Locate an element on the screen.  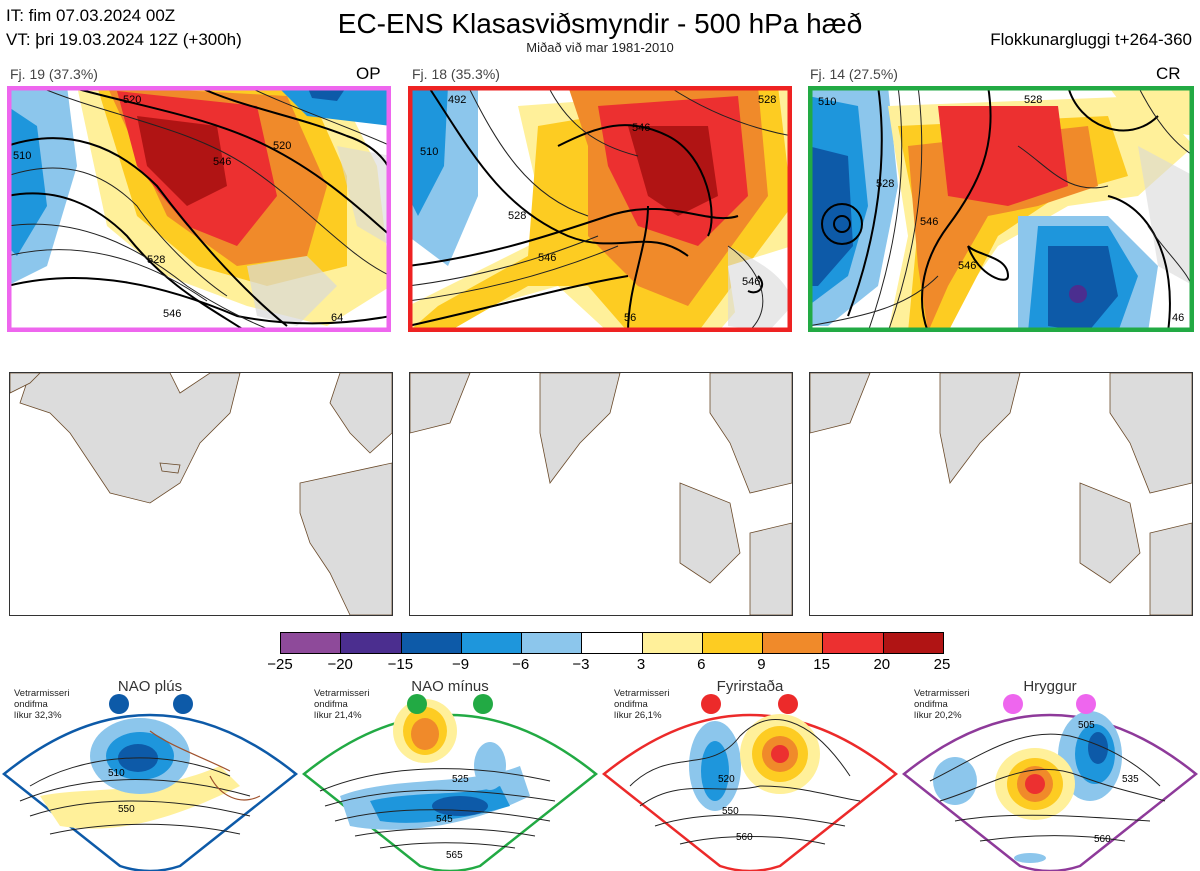
colorbar-tick-label: −3 is located at coordinates (581, 664).